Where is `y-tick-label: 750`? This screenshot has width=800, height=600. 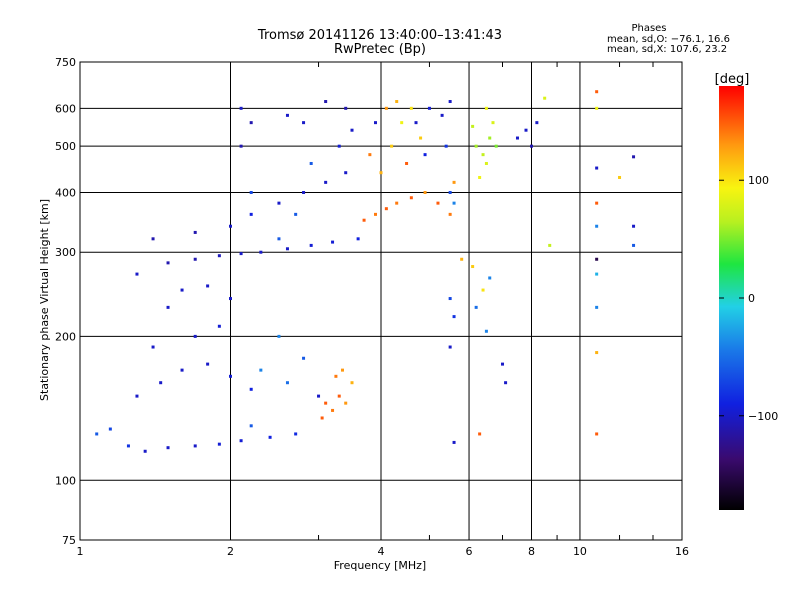 y-tick-label: 750 is located at coordinates (65, 62).